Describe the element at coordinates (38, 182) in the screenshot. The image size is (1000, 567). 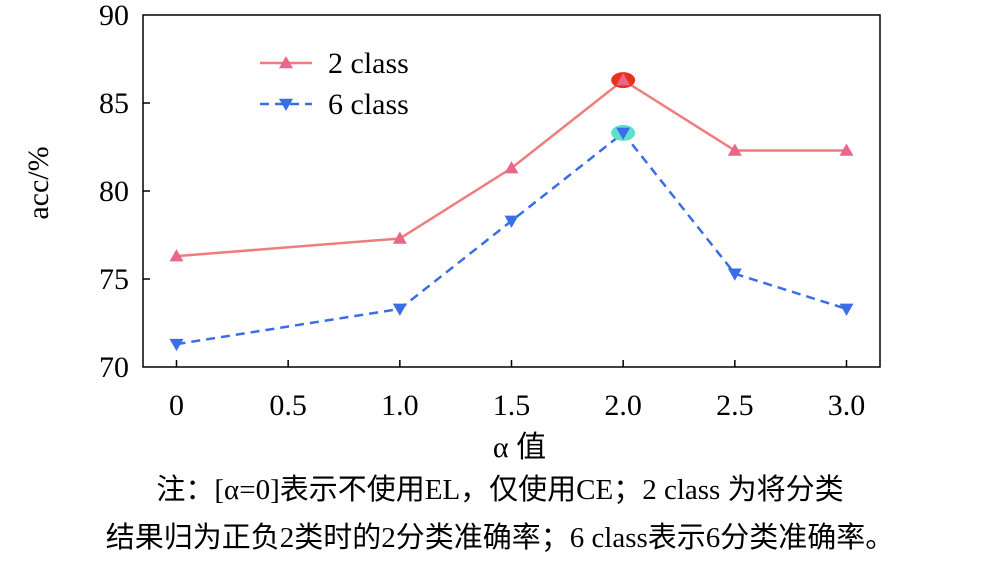
I see `y-axis-label: acc/%` at that location.